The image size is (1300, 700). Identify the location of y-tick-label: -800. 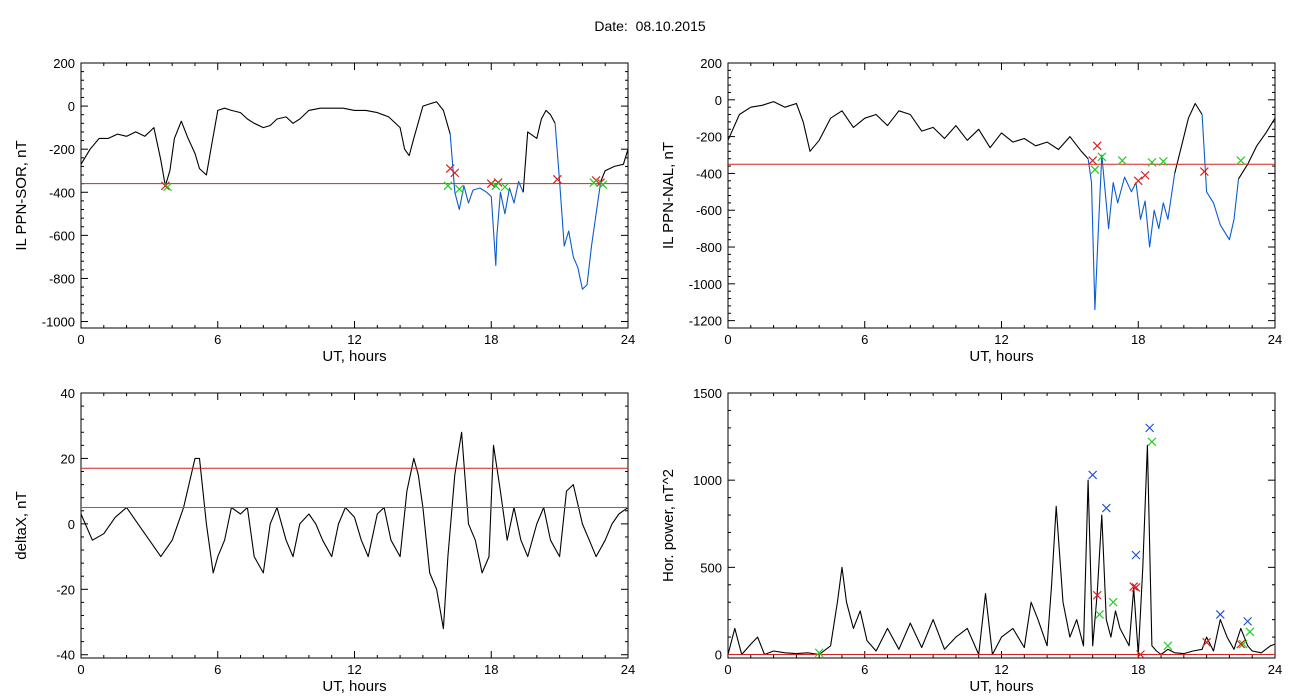
(709, 247).